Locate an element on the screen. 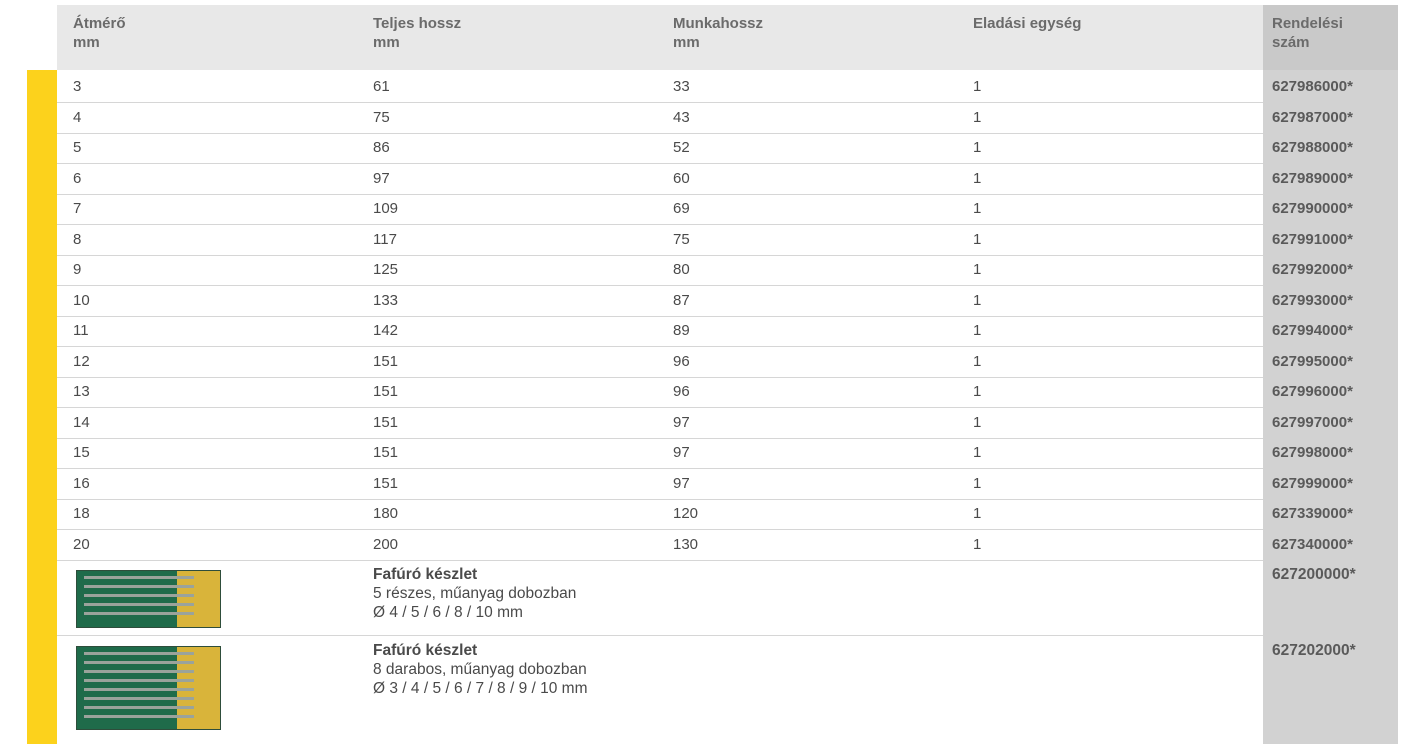 The width and height of the screenshot is (1414, 744). cell: 15 is located at coordinates (81, 452).